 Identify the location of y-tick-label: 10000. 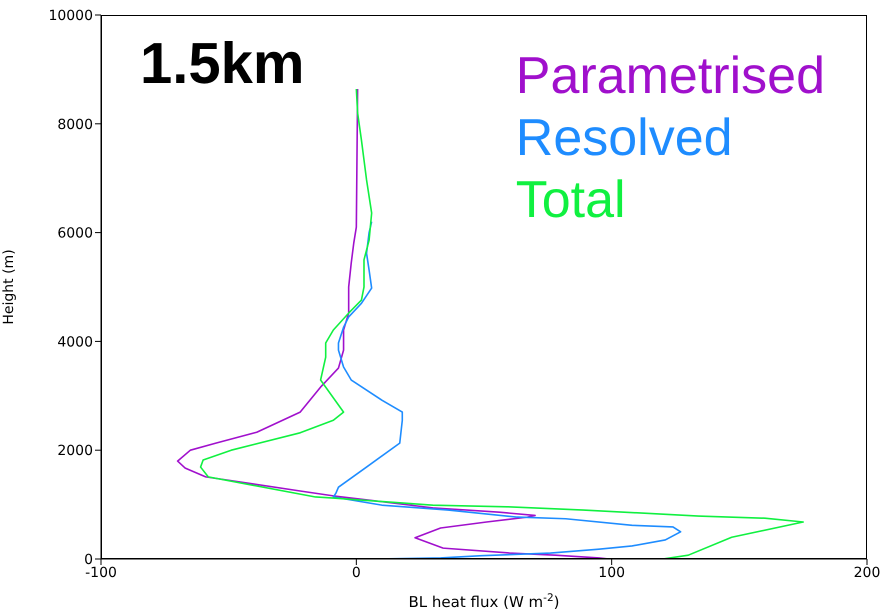
(70, 16).